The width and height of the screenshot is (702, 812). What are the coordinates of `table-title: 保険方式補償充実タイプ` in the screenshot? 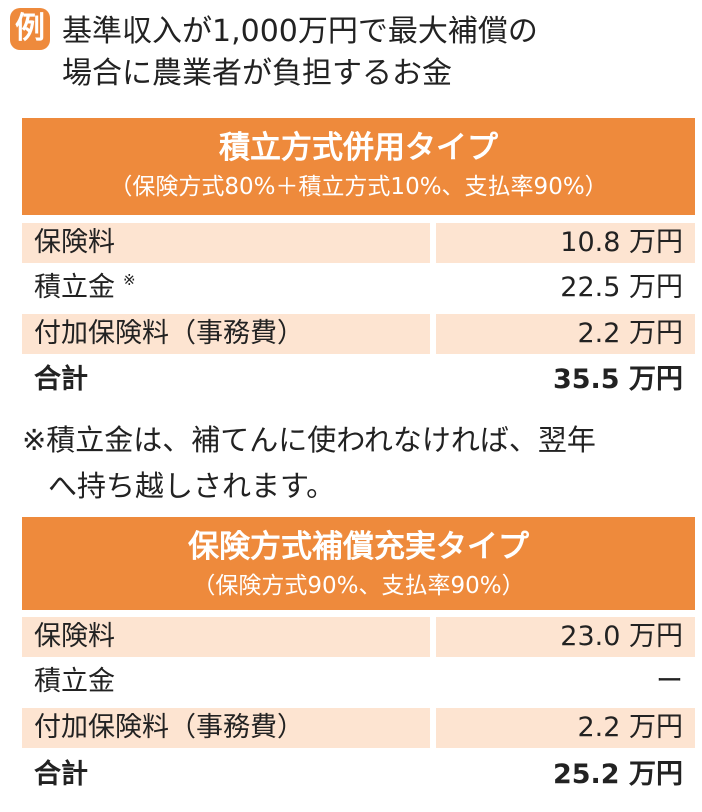 It's located at (358, 547).